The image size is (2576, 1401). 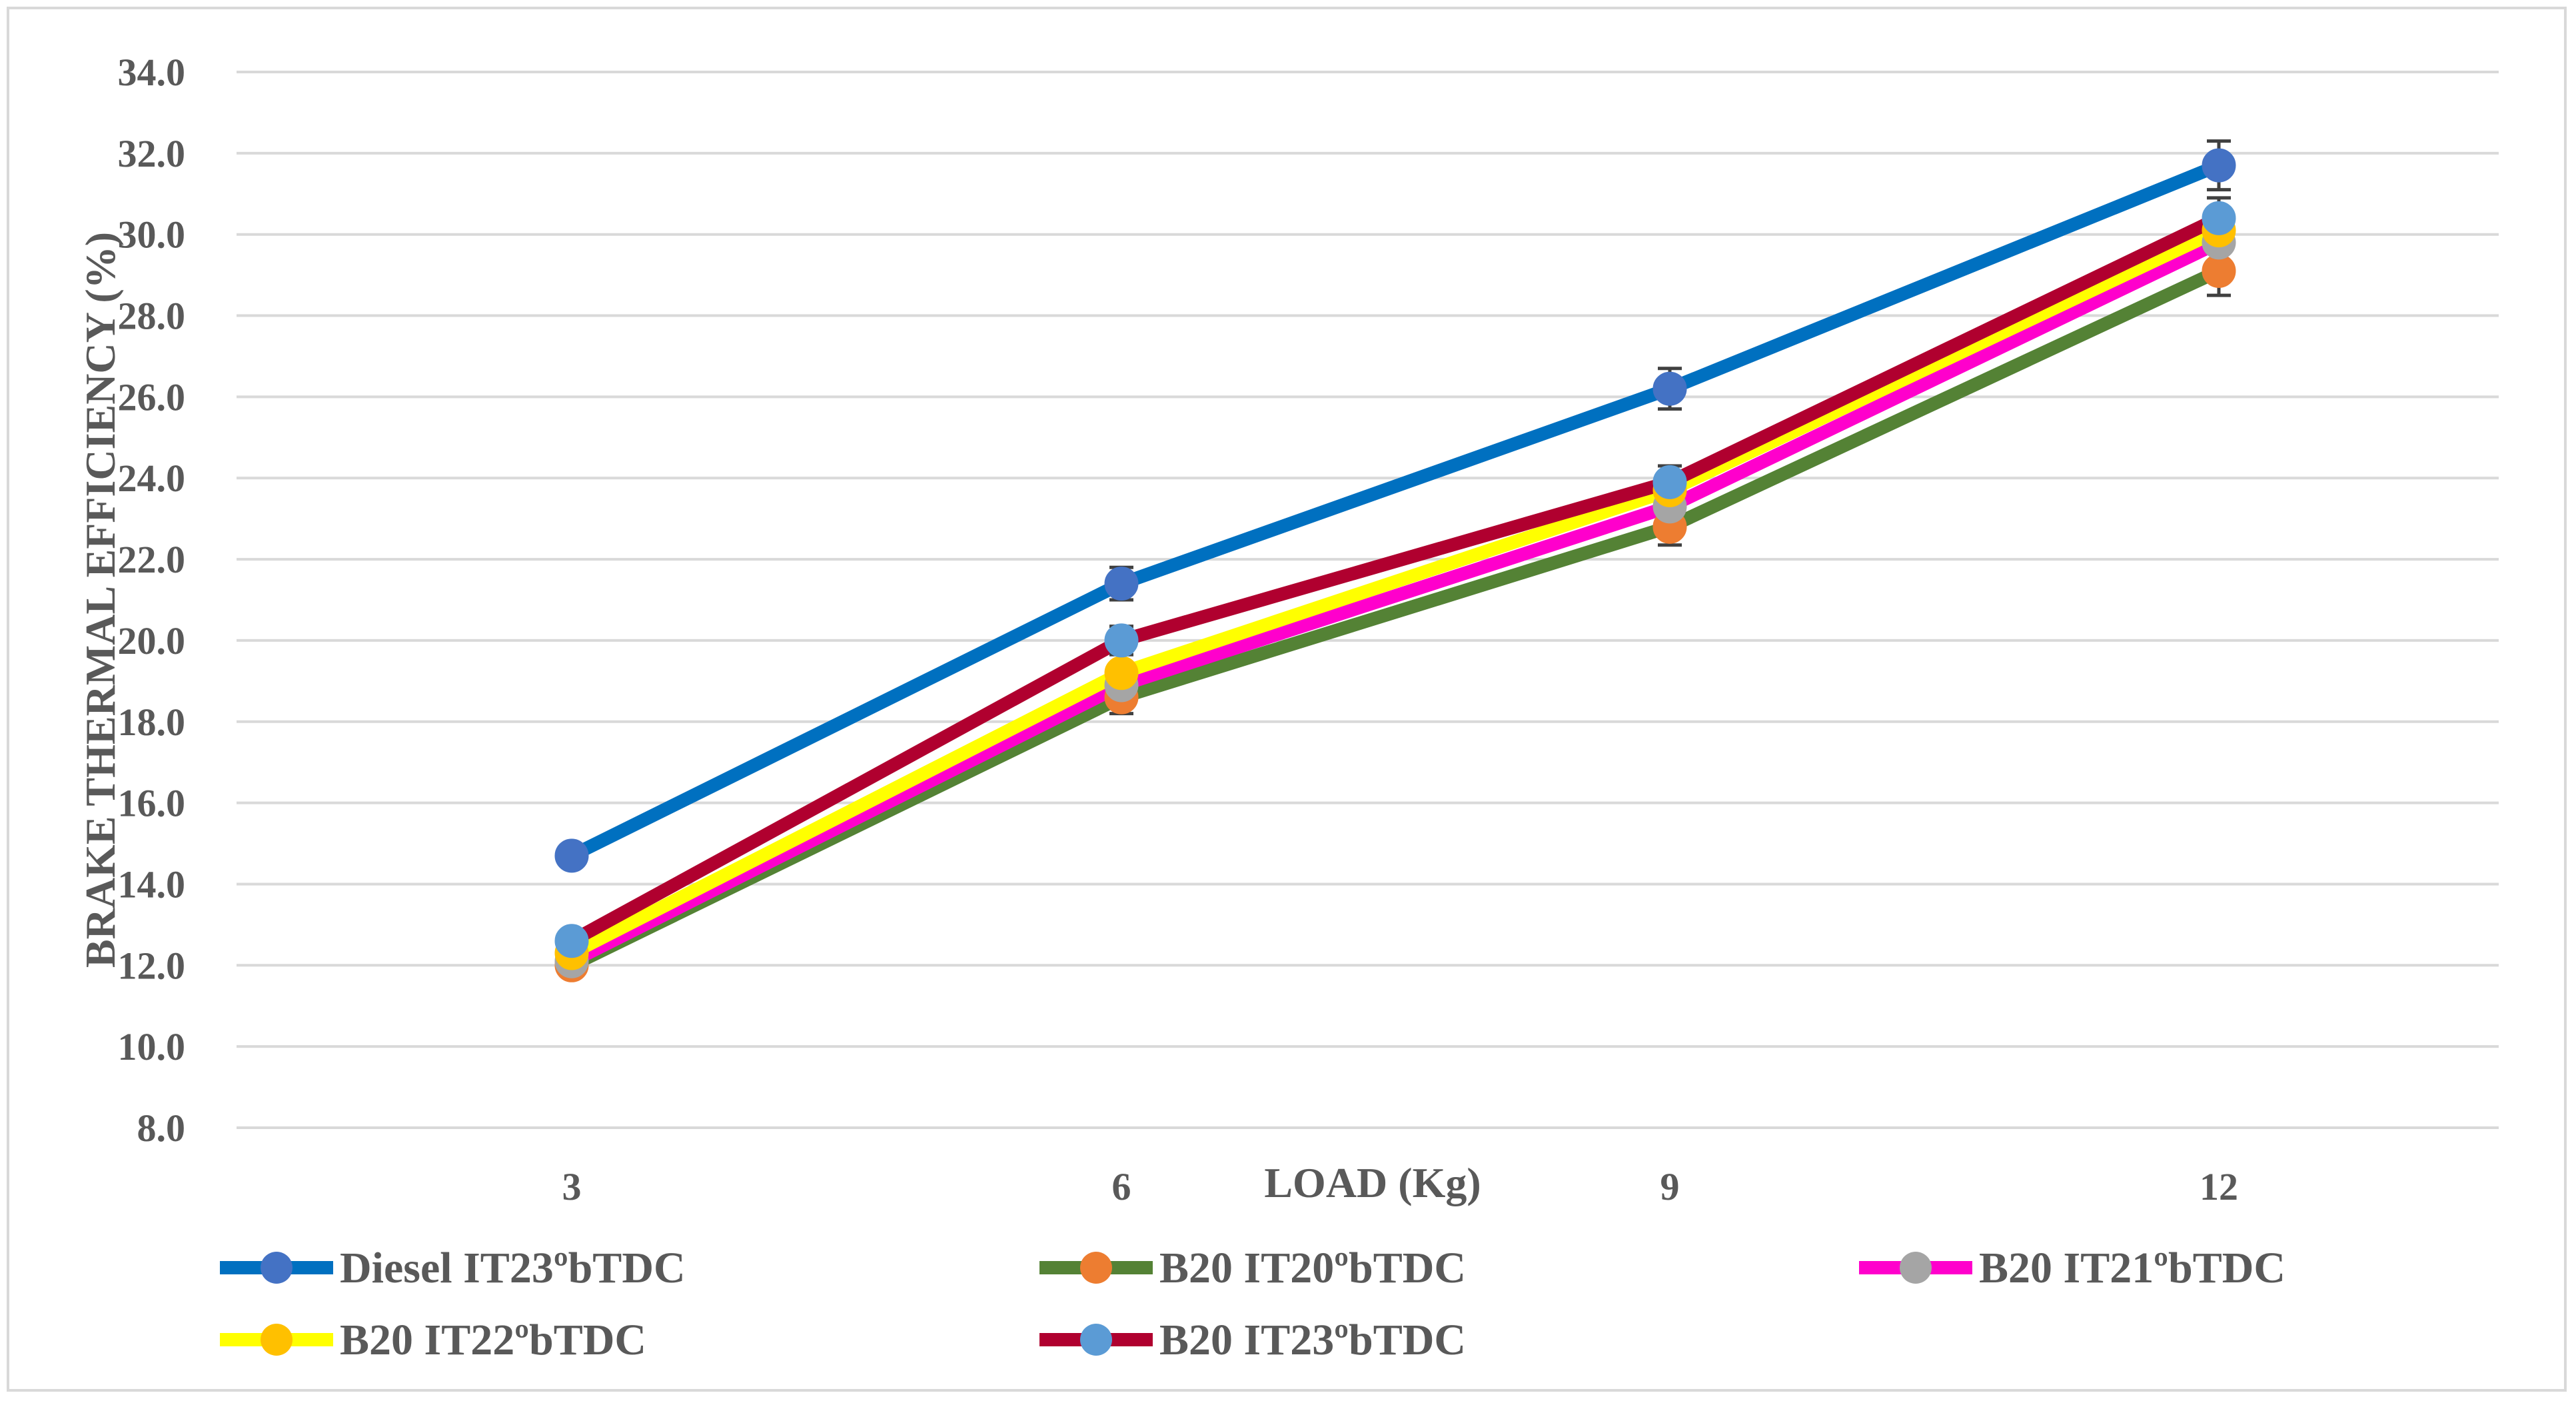 I want to click on y-tick-label: 8.0, so click(x=162, y=1128).